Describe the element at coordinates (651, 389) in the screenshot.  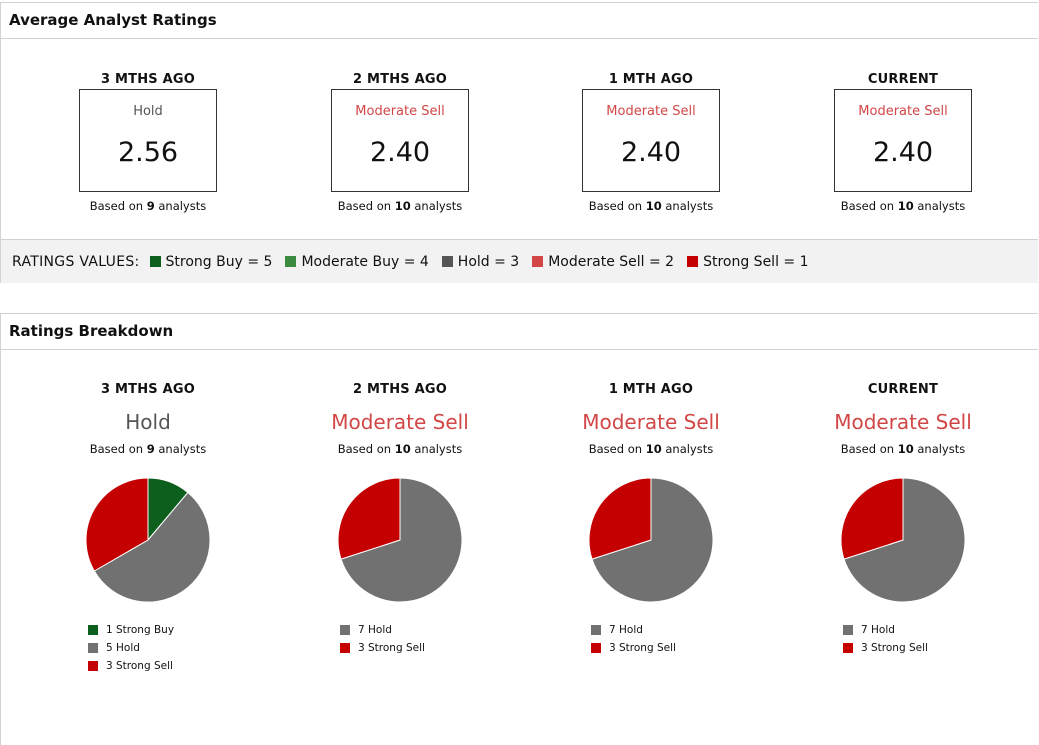
I see `pie-title: 1 MTH AGO` at that location.